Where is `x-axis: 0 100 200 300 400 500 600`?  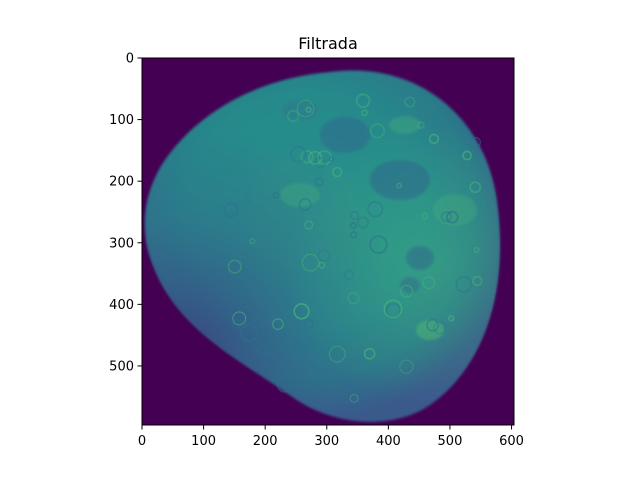
x-axis: 0 100 200 300 400 500 600 is located at coordinates (331, 437).